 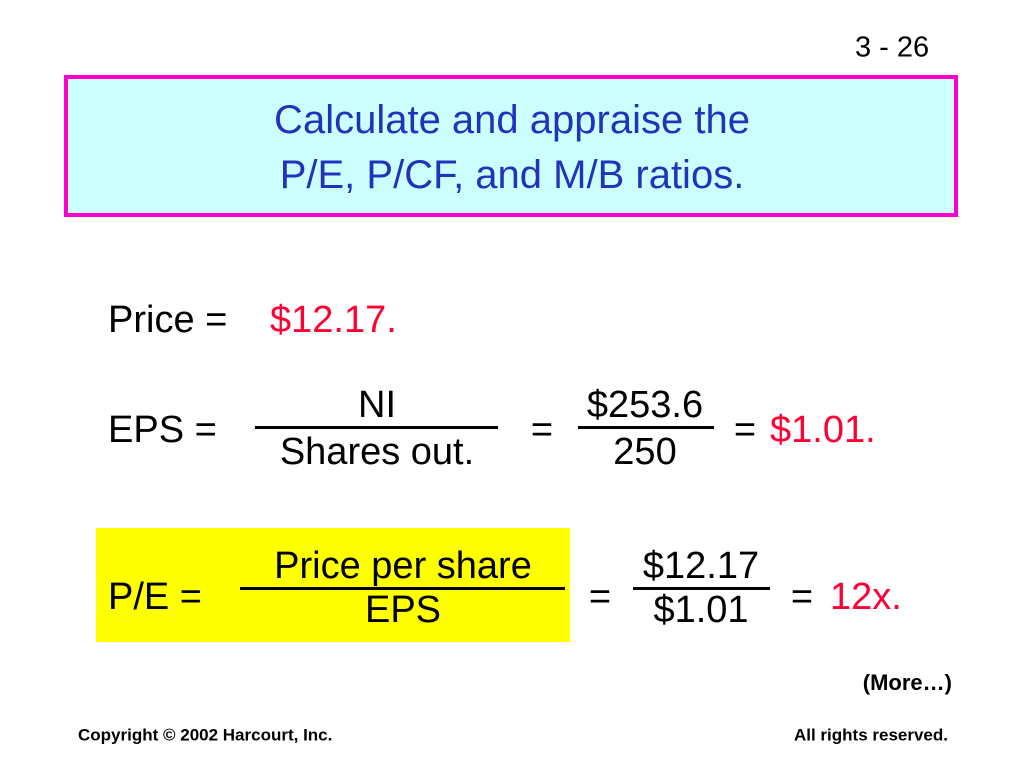 What do you see at coordinates (823, 430) in the screenshot?
I see `eps-result: $1.01.` at bounding box center [823, 430].